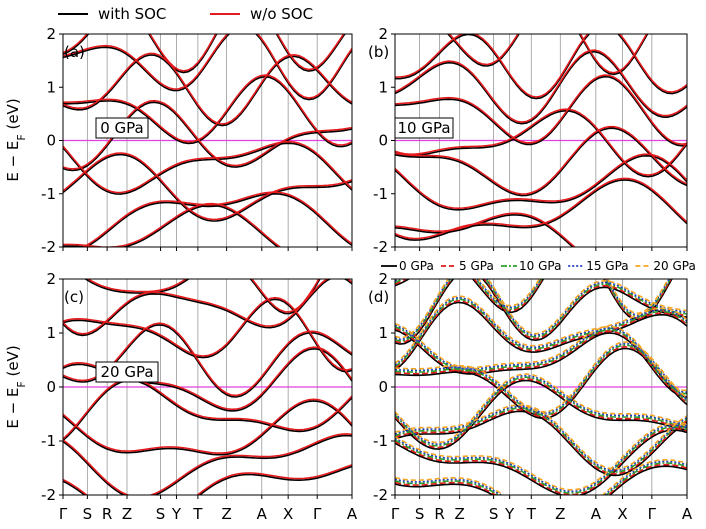 This screenshot has height=529, width=706. What do you see at coordinates (416, 266) in the screenshot?
I see `legend-label: 0 GPa` at bounding box center [416, 266].